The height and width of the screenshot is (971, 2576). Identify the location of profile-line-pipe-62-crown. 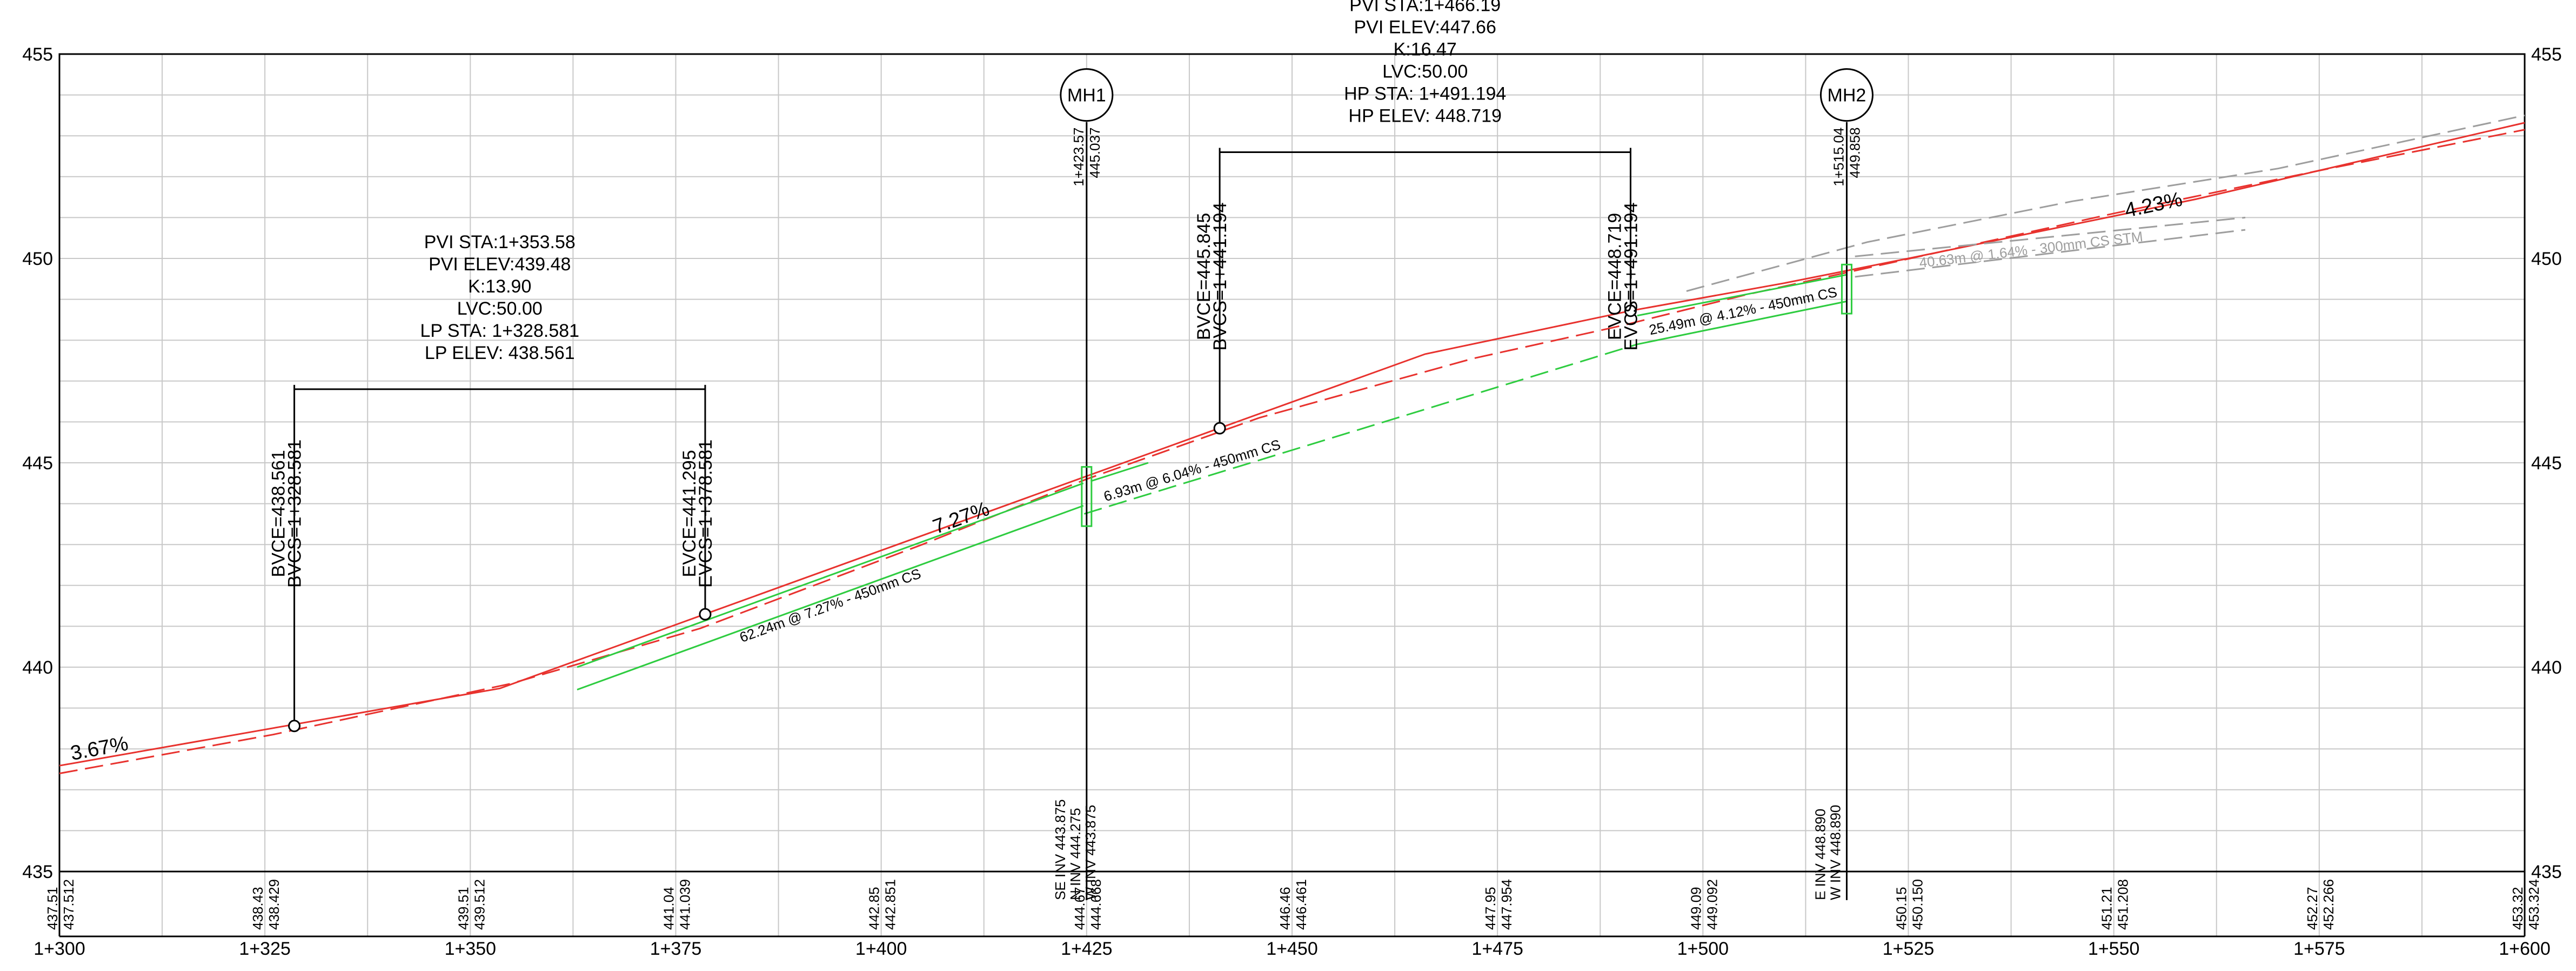
(830, 597).